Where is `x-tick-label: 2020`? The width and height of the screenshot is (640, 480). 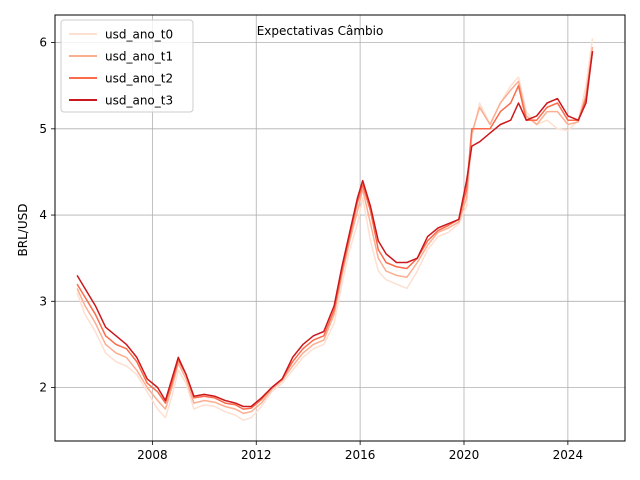 x-tick-label: 2020 is located at coordinates (464, 455).